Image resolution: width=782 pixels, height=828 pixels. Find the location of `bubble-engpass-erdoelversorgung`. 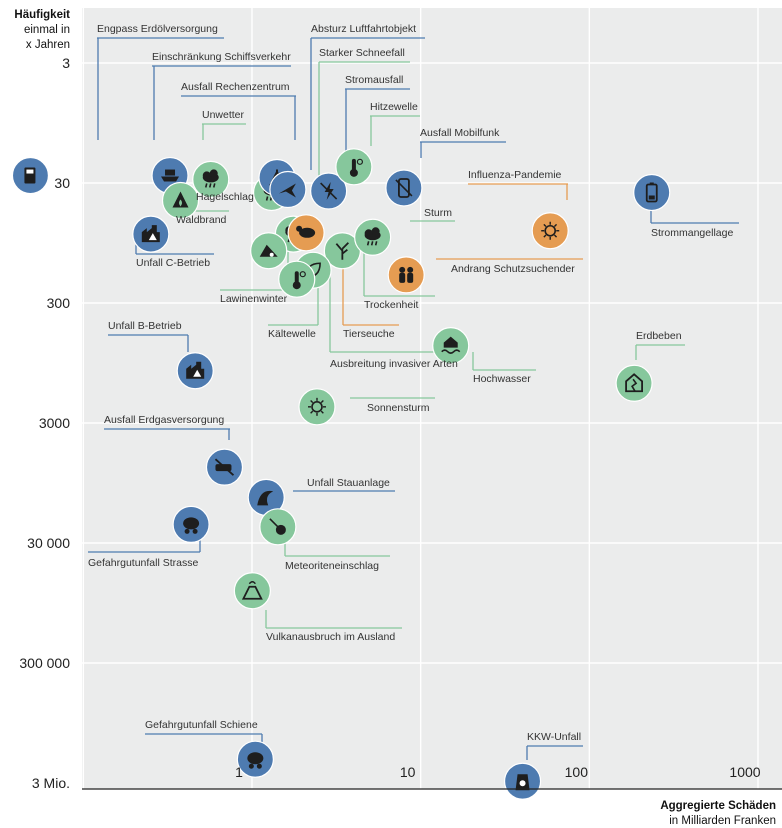

bubble-engpass-erdoelversorgung is located at coordinates (30, 175).